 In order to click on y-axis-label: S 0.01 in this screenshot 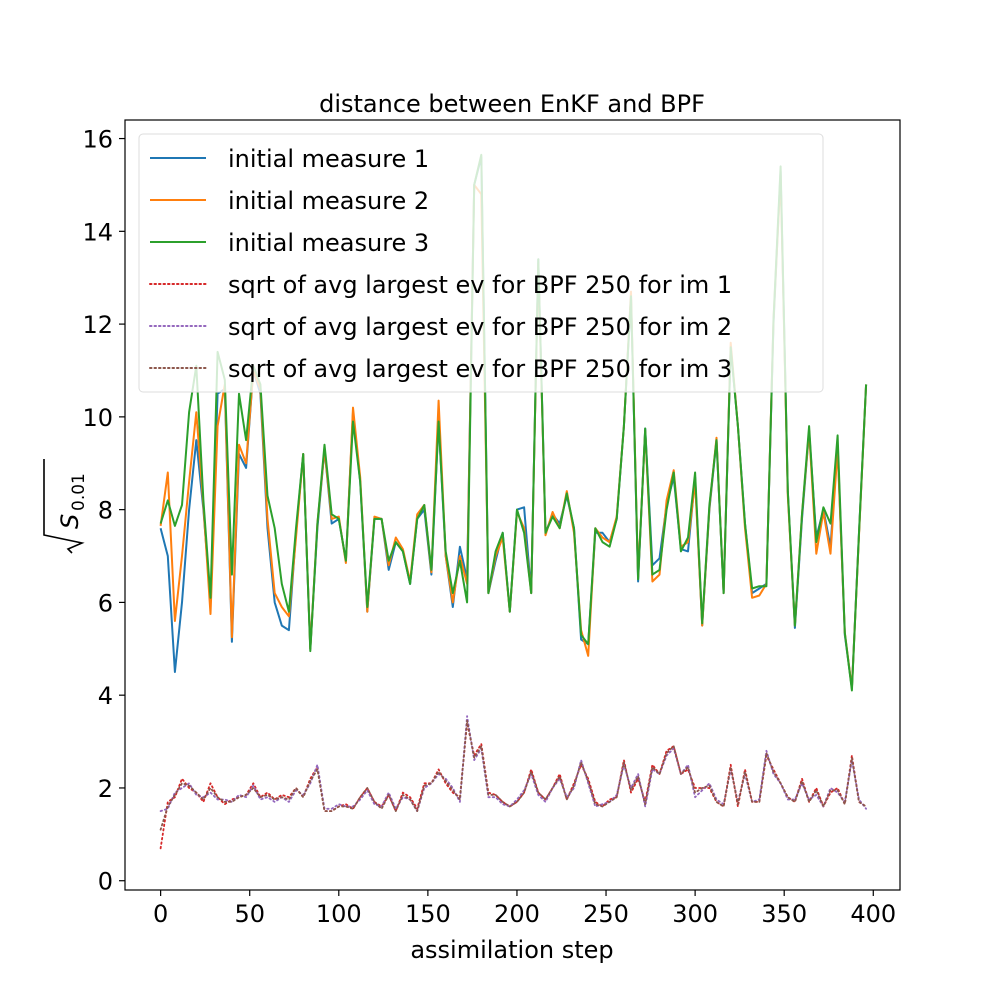, I will do `click(66, 506)`.